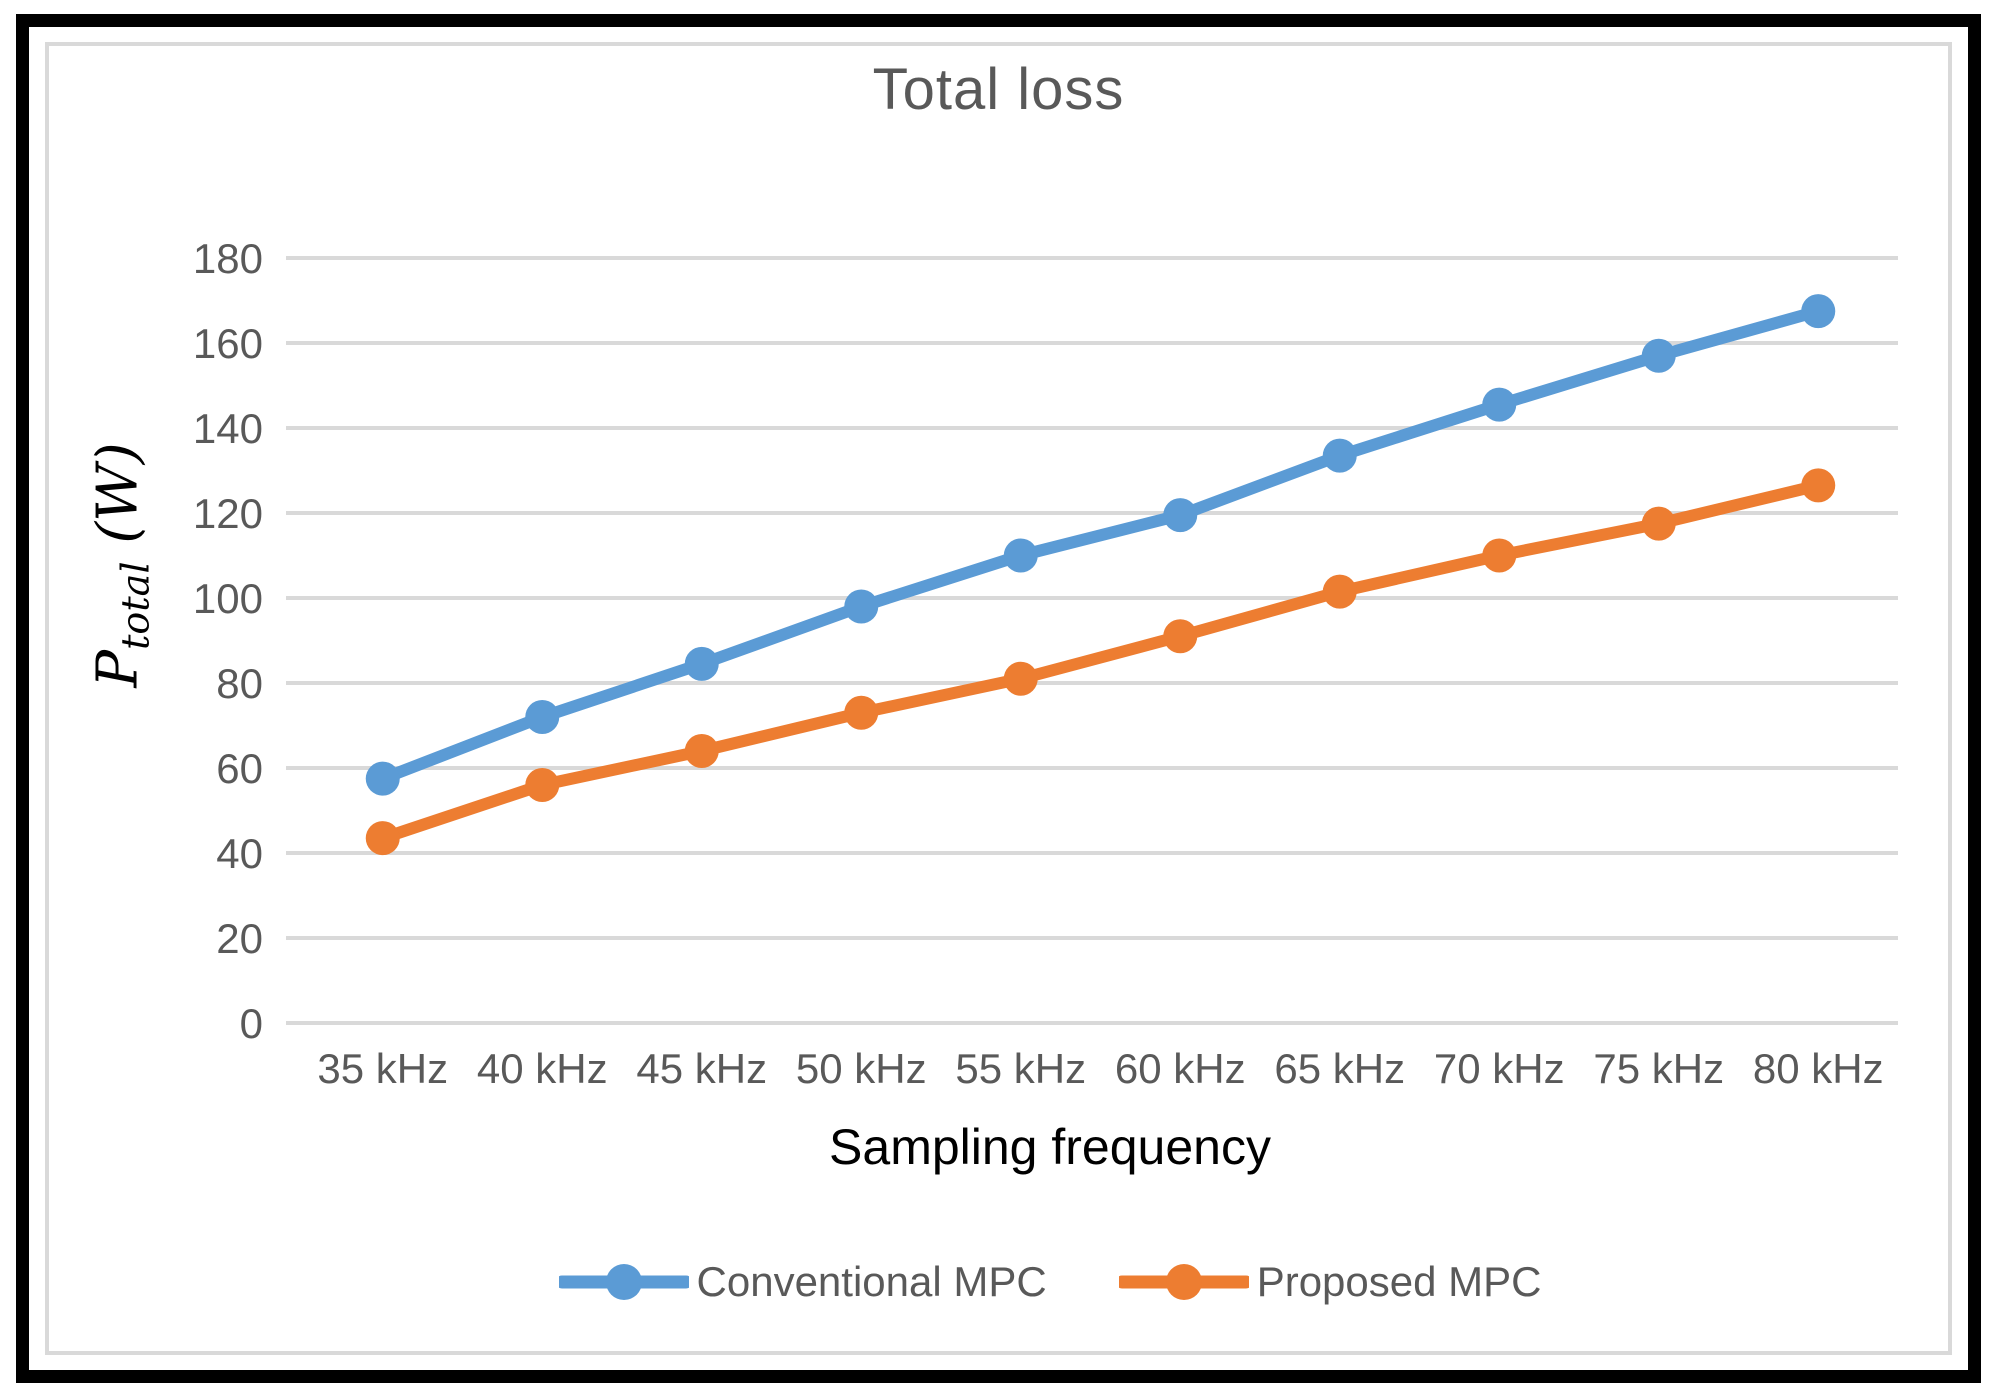 The height and width of the screenshot is (1397, 1997). What do you see at coordinates (239, 853) in the screenshot?
I see `y-tick-label: 40` at bounding box center [239, 853].